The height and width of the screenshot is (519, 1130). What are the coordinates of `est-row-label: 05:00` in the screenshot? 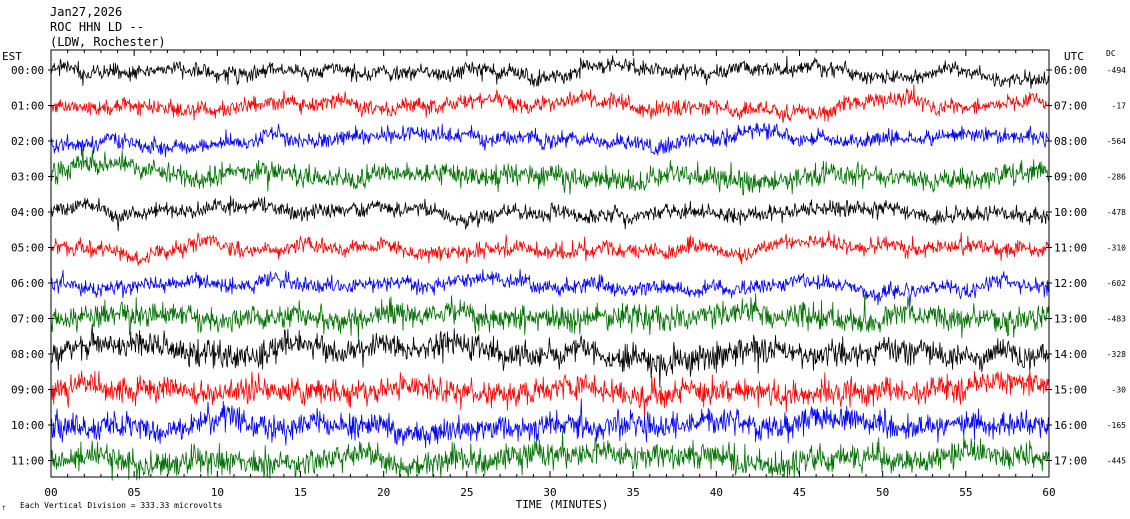 It's located at (27, 248).